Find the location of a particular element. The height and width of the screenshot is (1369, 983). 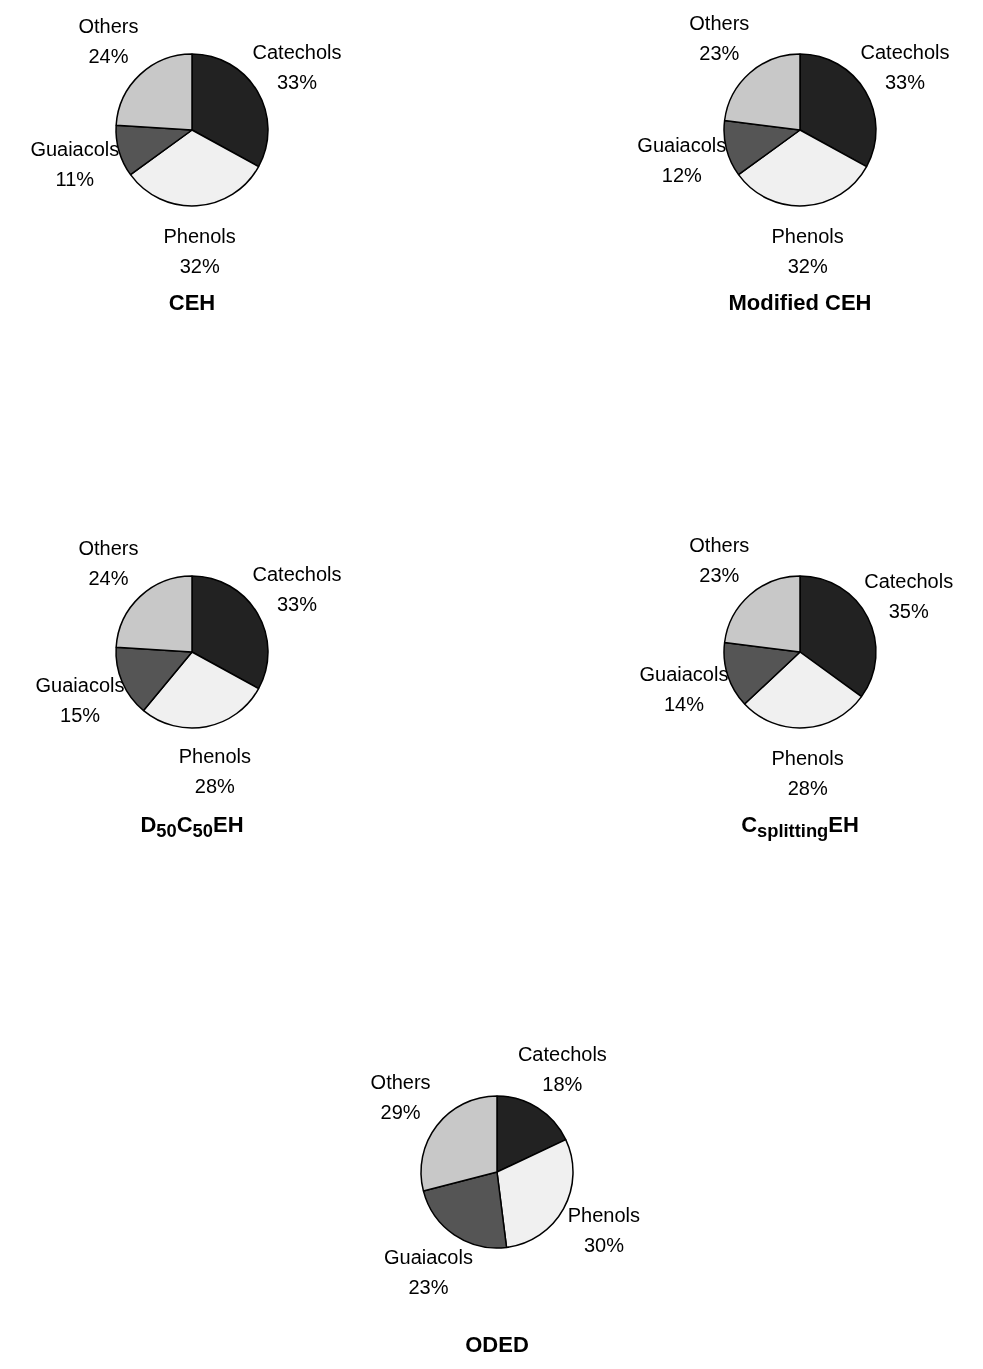

data-label: 30% is located at coordinates (604, 1245).